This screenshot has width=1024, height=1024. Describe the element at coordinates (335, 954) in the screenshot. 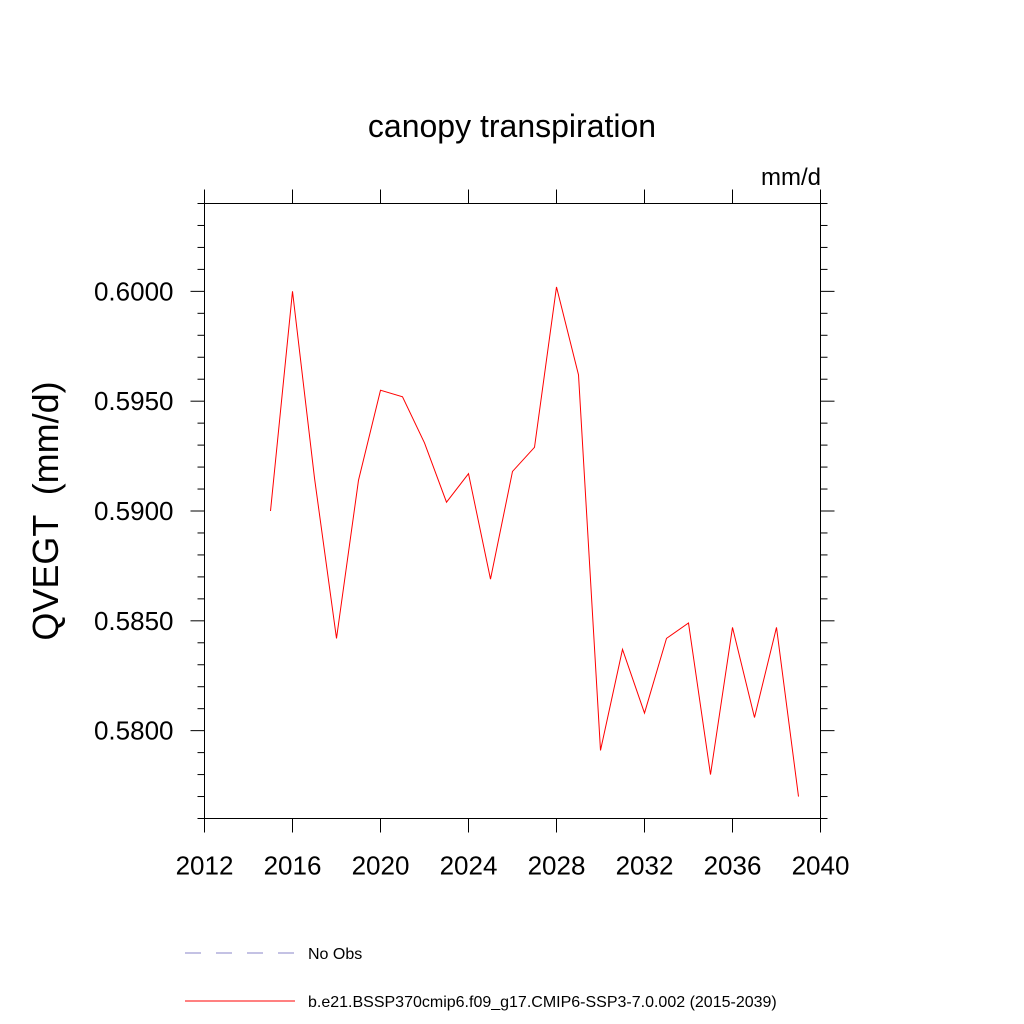

I see `legend-label-no-obs: No Obs` at that location.